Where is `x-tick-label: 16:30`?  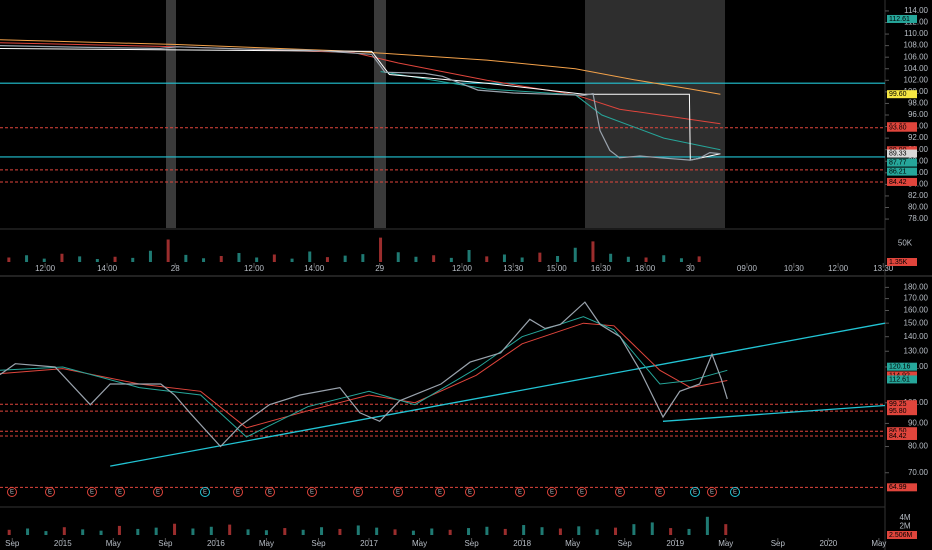 x-tick-label: 16:30 is located at coordinates (601, 268).